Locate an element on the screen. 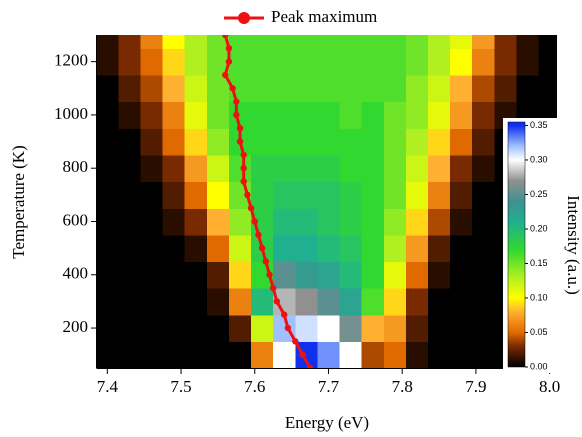 This screenshot has height=437, width=582. legend-marker is located at coordinates (244, 18).